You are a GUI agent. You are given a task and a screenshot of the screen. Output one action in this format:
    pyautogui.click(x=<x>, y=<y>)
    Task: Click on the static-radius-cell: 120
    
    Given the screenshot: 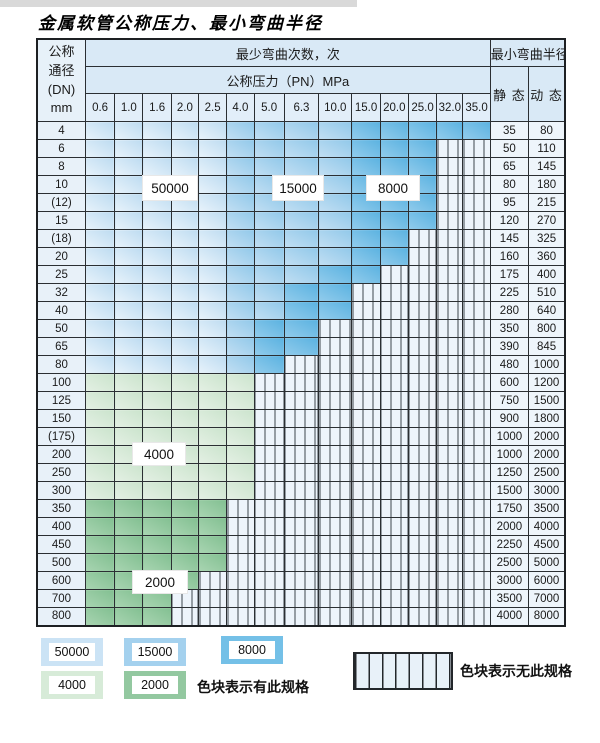 What is the action you would take?
    pyautogui.click(x=509, y=220)
    